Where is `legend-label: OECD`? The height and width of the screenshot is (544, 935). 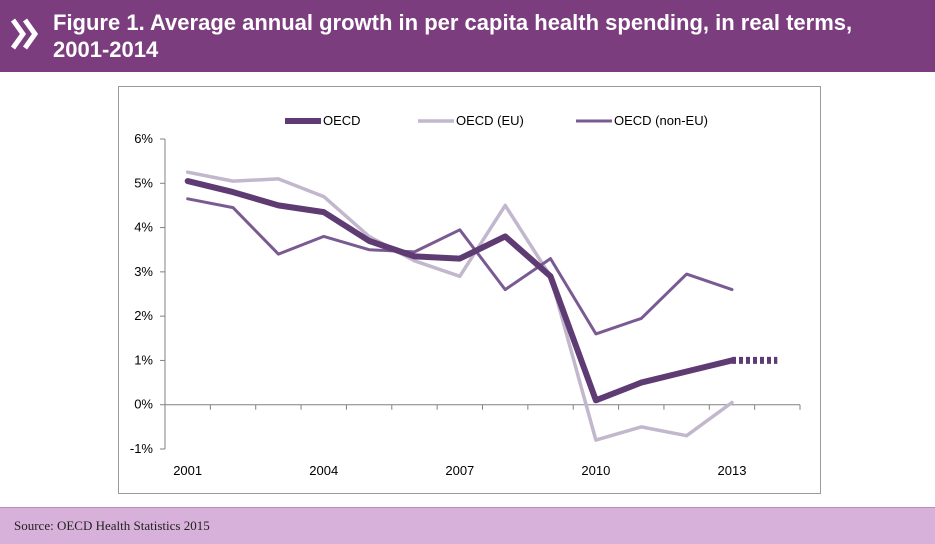
legend-label: OECD is located at coordinates (342, 120).